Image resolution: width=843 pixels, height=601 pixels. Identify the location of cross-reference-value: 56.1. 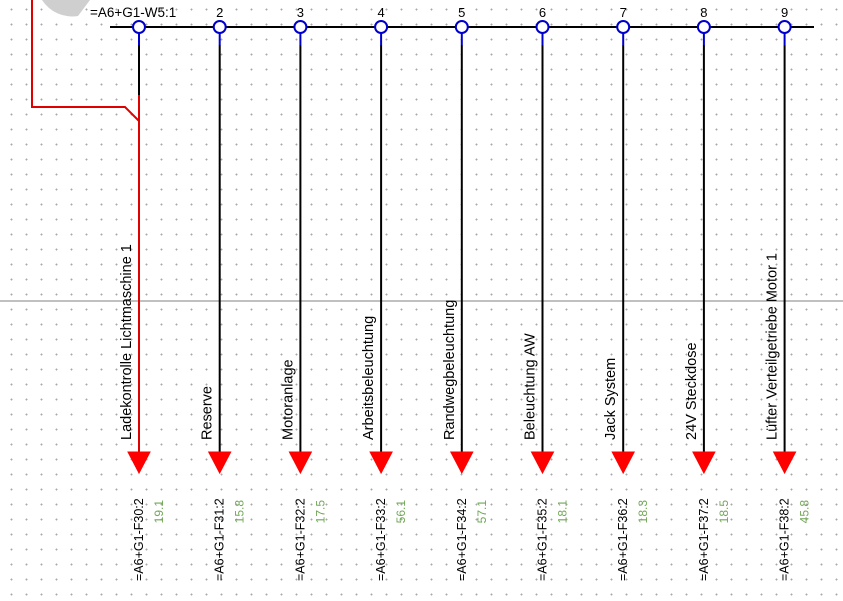
(401, 512).